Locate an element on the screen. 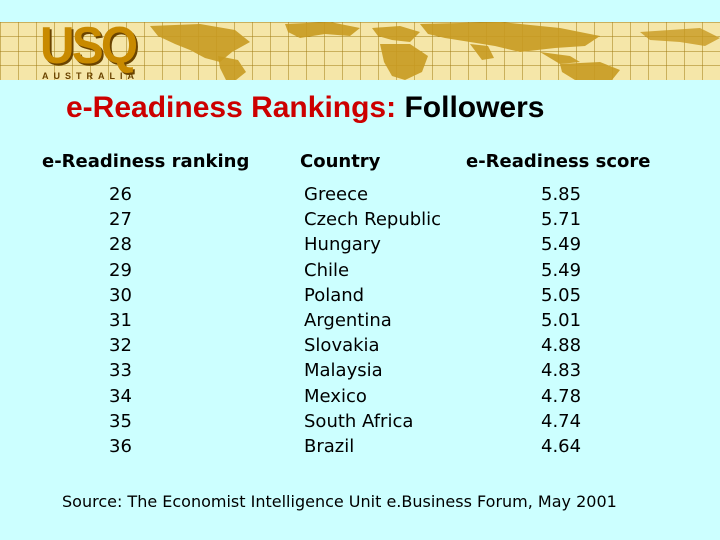 The width and height of the screenshot is (720, 540). rank-cell: 31 is located at coordinates (120, 320).